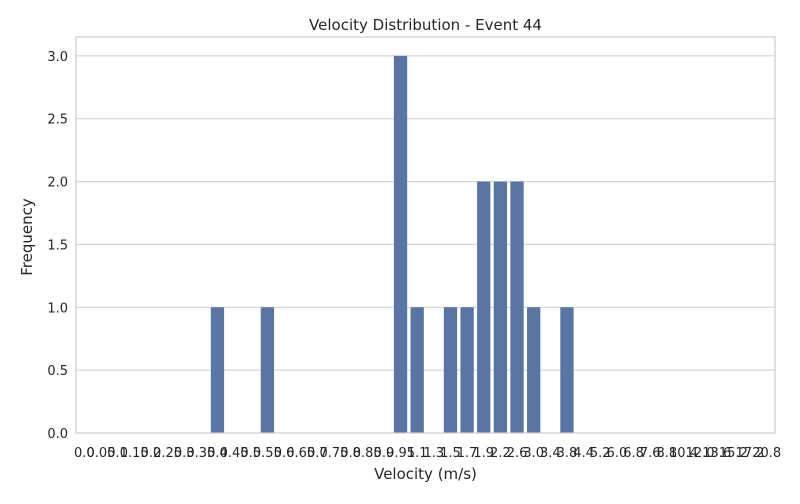 This screenshot has height=504, width=800. I want to click on x-tick-label: 1.1, so click(417, 453).